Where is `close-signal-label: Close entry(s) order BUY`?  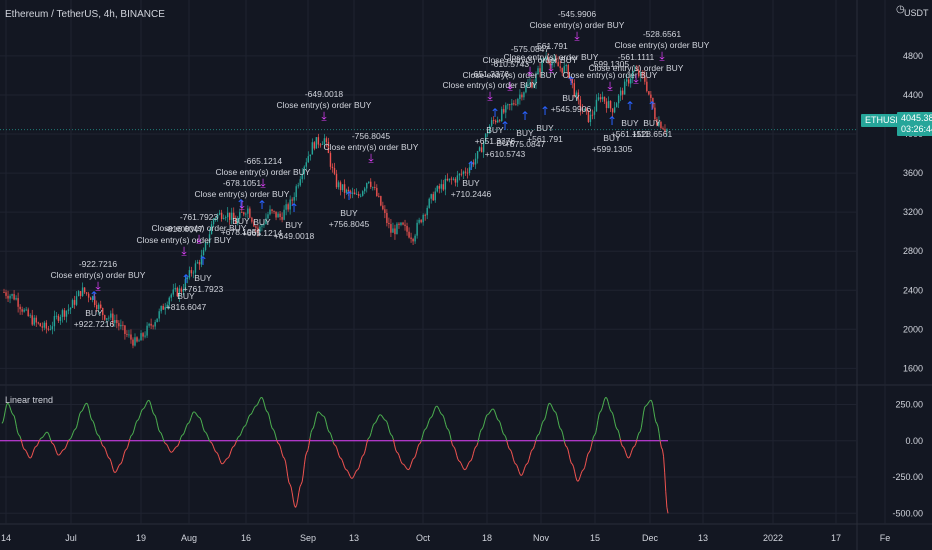 close-signal-label: Close entry(s) order BUY is located at coordinates (577, 25).